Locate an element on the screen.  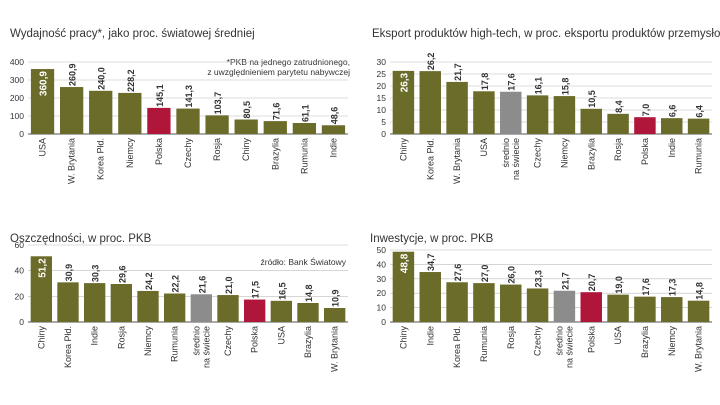
value-label: 6,6 is located at coordinates (673, 111).